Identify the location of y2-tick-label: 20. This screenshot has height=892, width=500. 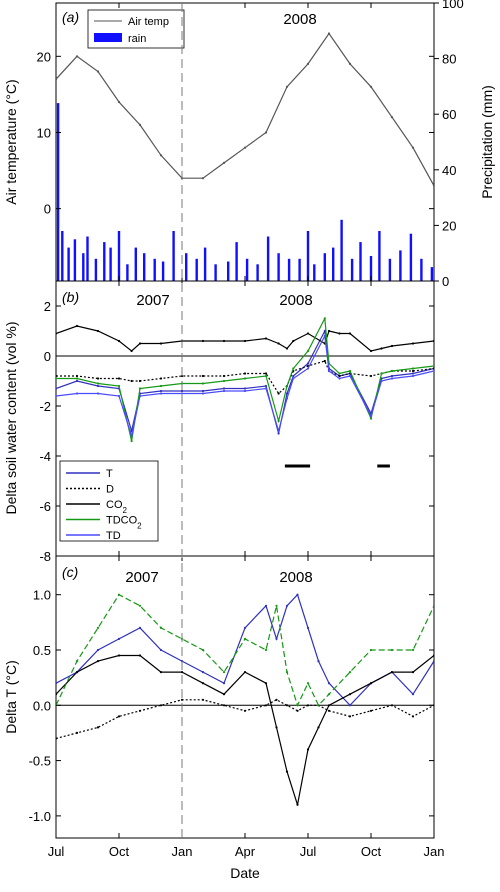
(449, 225).